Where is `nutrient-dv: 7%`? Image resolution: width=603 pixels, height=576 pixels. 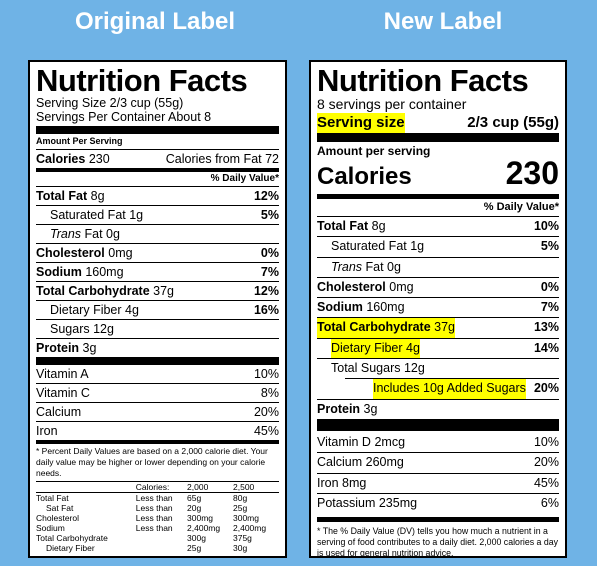
nutrient-dv: 7% is located at coordinates (549, 307).